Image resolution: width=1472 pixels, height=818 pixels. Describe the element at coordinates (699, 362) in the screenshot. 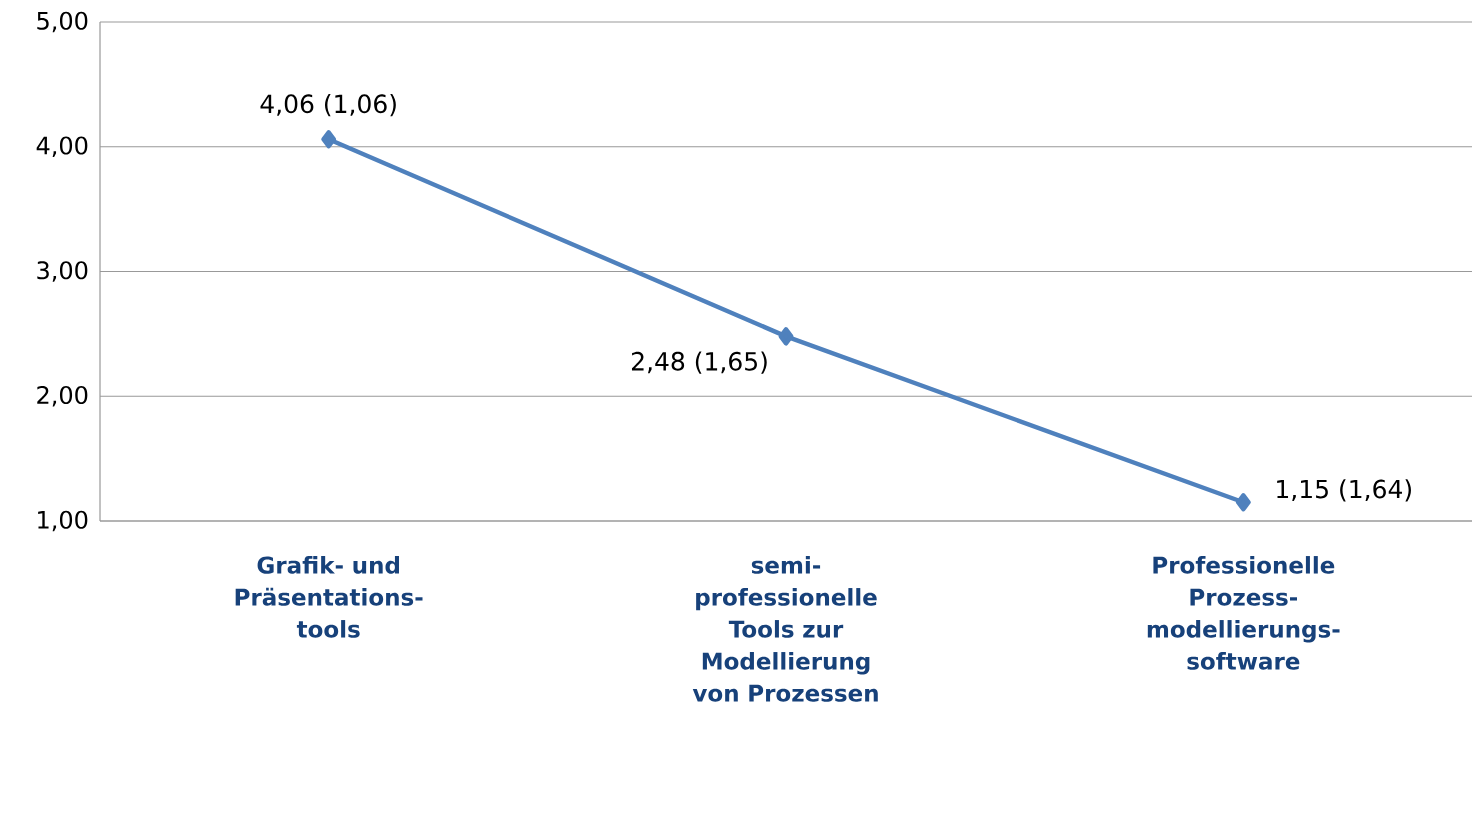

I see `data-label: 2,48 (1,65)` at that location.